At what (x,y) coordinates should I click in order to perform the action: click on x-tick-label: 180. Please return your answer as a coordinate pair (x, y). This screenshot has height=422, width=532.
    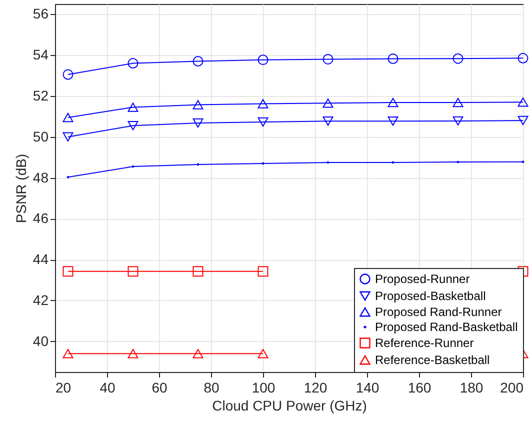
    Looking at the image, I should click on (472, 388).